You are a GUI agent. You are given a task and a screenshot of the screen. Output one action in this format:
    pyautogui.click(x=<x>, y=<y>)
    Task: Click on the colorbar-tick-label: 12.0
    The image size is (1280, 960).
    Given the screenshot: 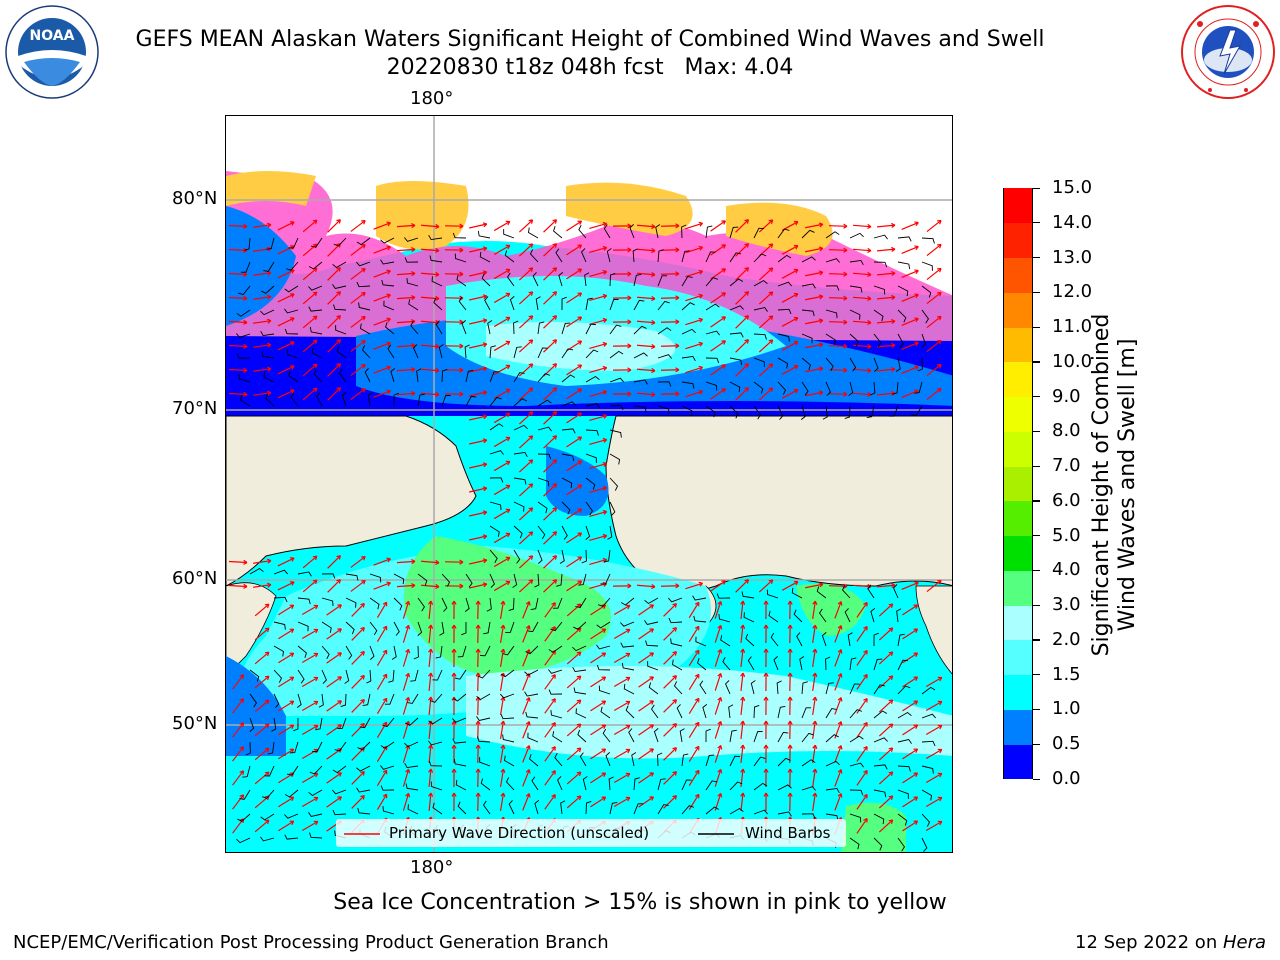 What is the action you would take?
    pyautogui.click(x=1072, y=292)
    